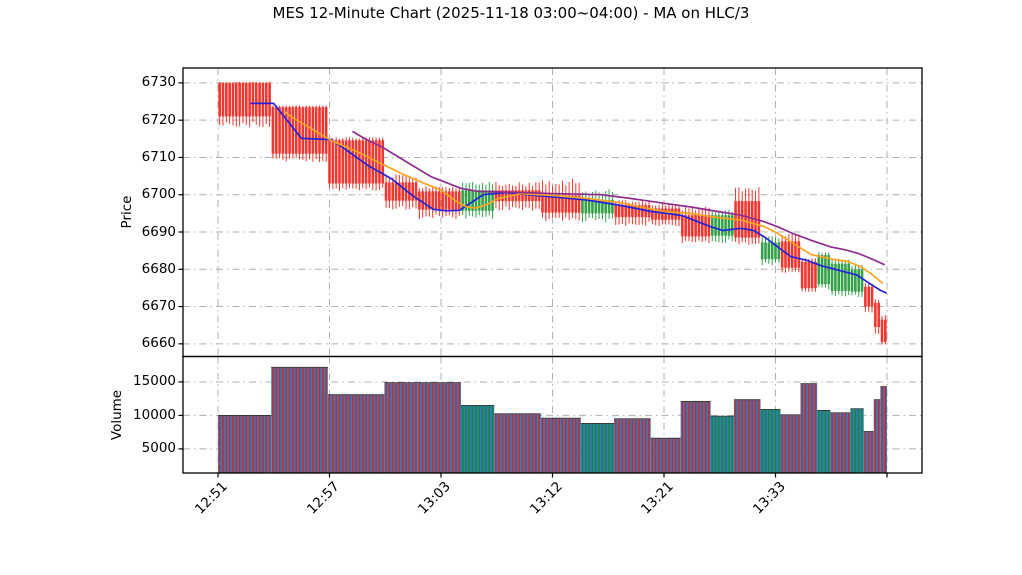 The width and height of the screenshot is (1022, 575). I want to click on price-tick-label: 6710, so click(158, 156).